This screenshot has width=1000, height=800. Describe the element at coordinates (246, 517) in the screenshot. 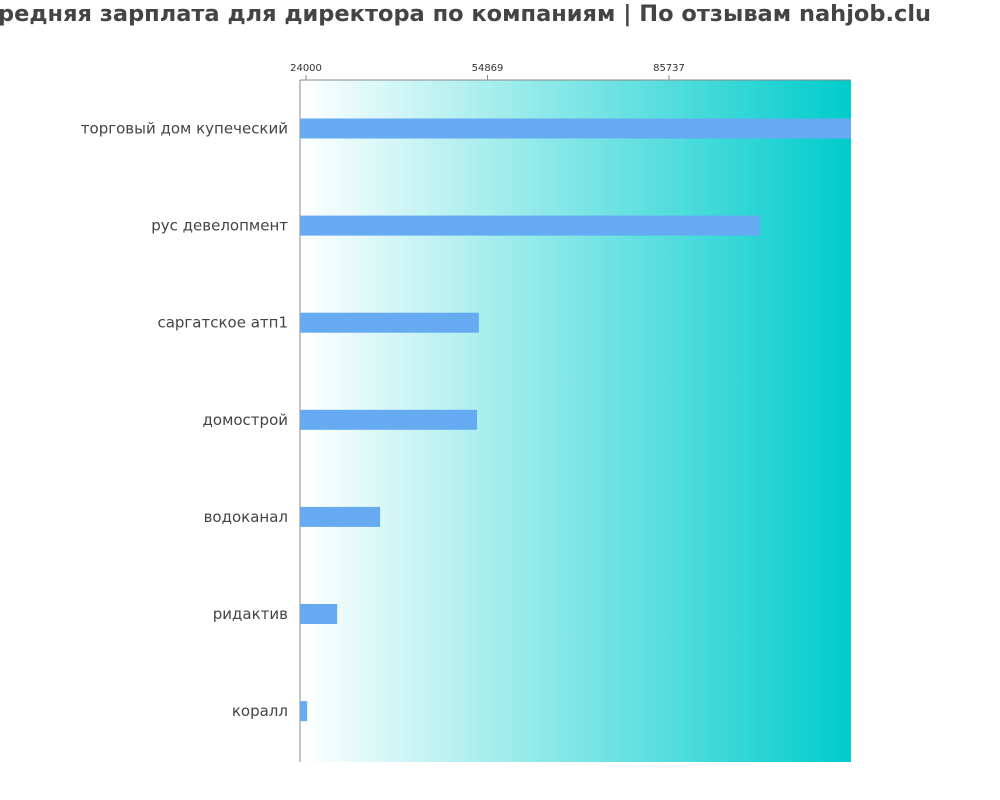

I see `category-label: водоканал` at that location.